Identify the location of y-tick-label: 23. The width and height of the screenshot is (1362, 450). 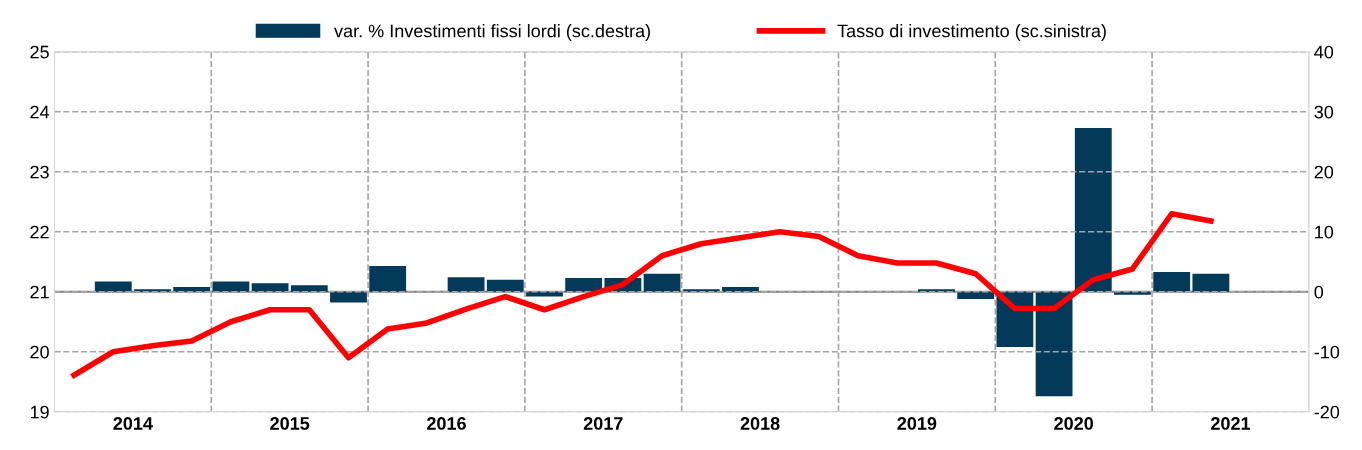
(39, 172).